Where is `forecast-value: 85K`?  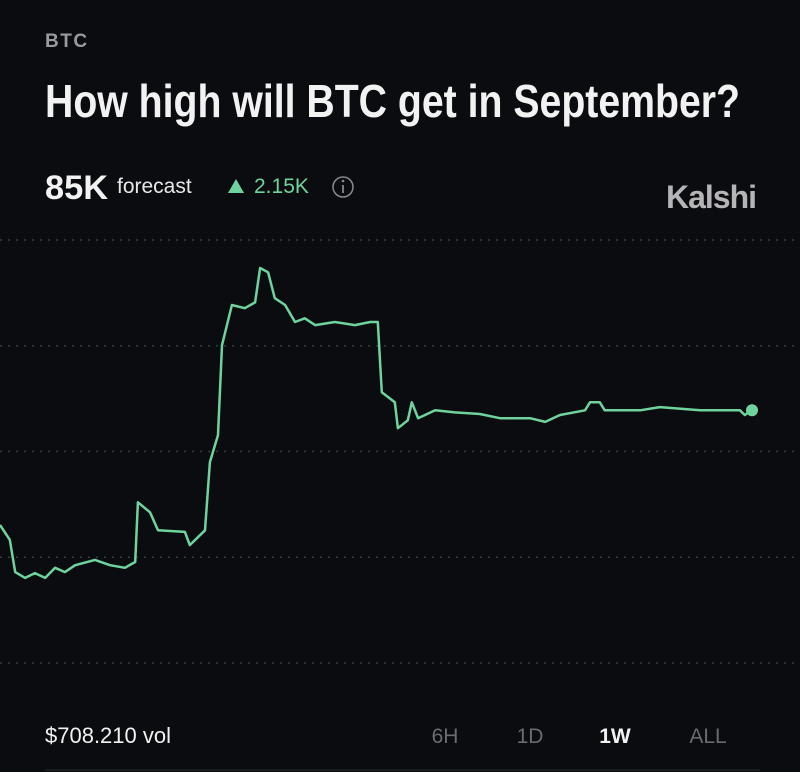 forecast-value: 85K is located at coordinates (76, 188).